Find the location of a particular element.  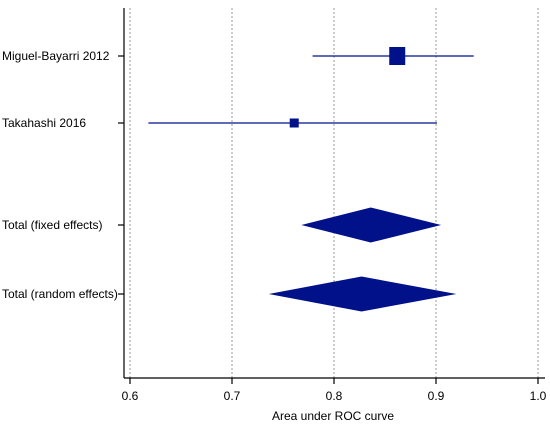

study-2-label: Takahashi 2016 is located at coordinates (44, 123).